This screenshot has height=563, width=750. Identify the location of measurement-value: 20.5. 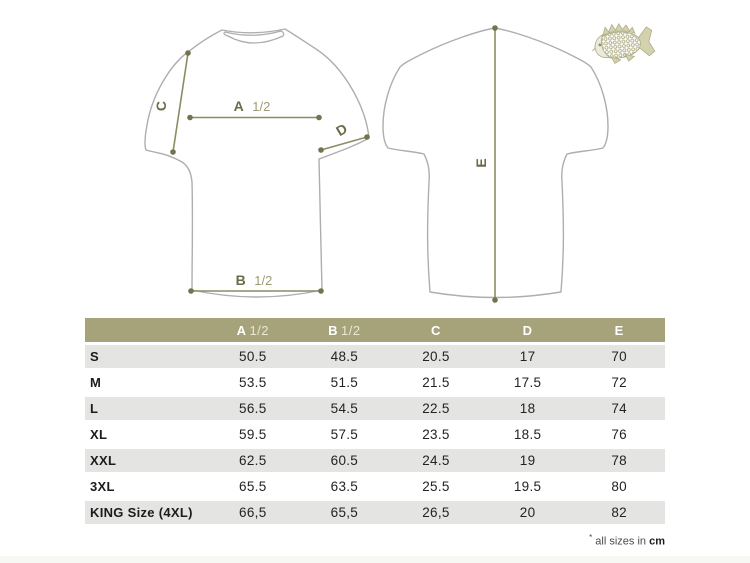
(436, 356).